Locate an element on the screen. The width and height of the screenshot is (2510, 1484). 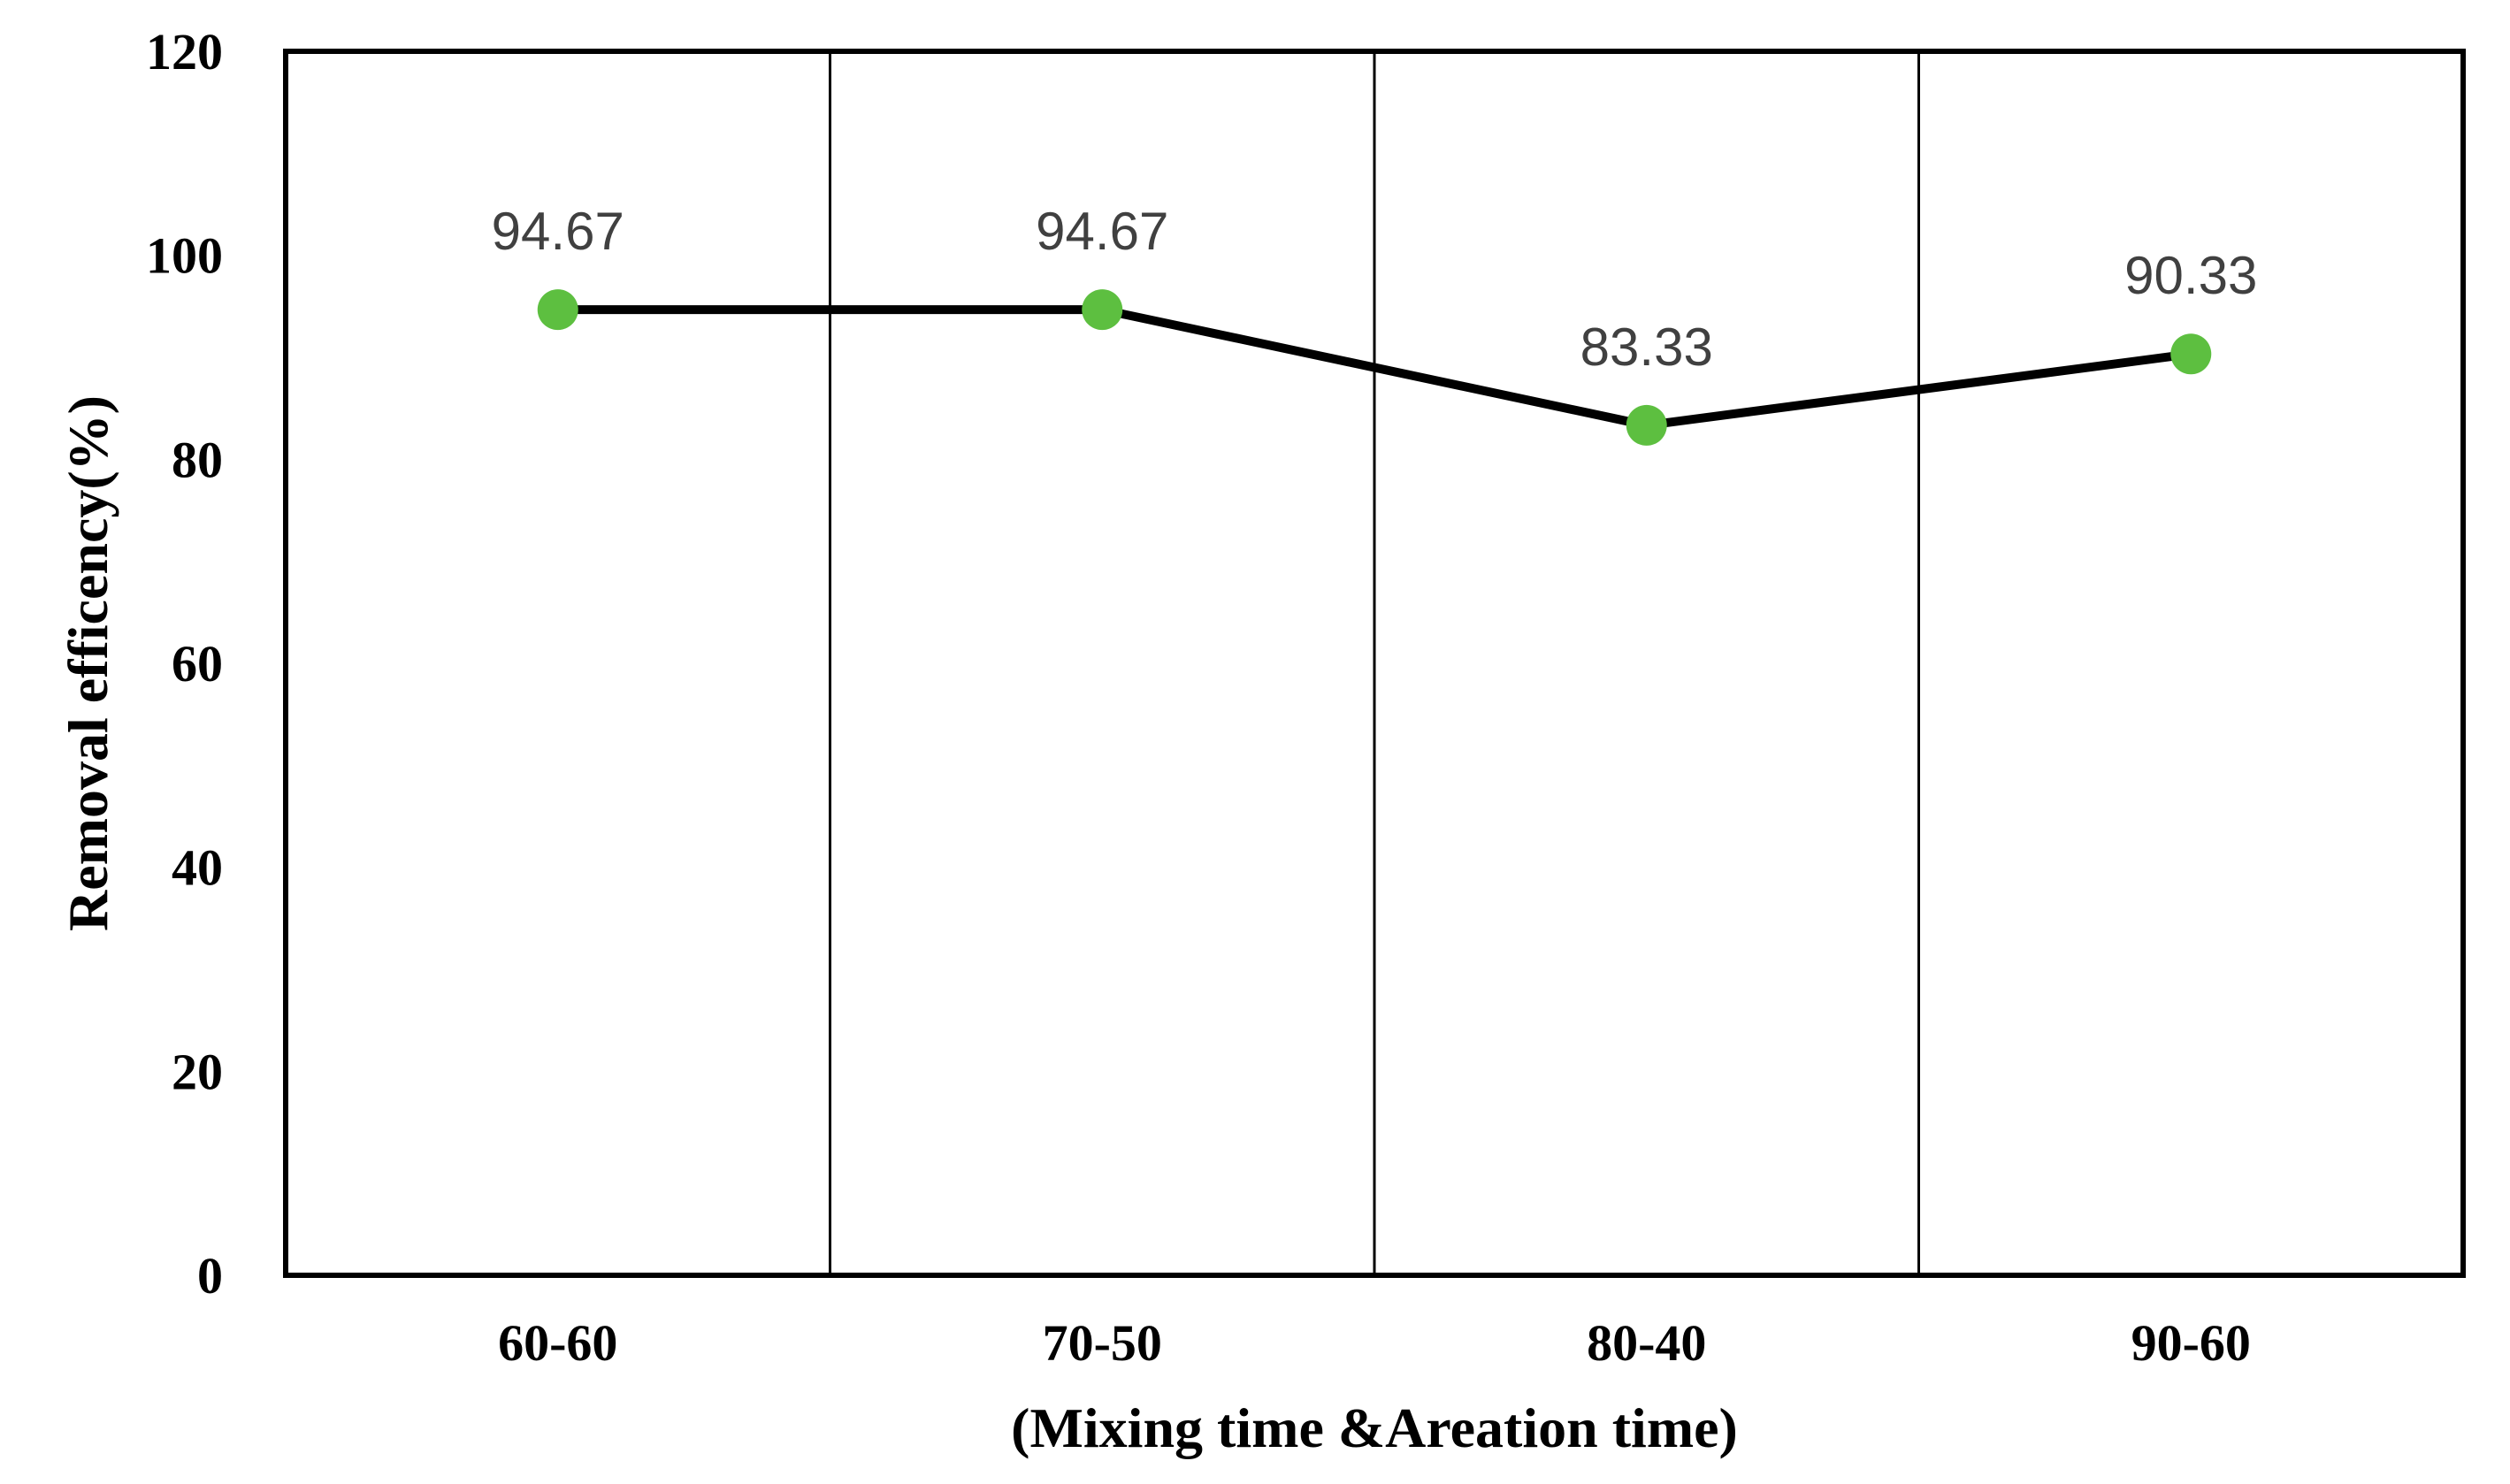
x-tick-label: 80-40 is located at coordinates (1646, 1343).